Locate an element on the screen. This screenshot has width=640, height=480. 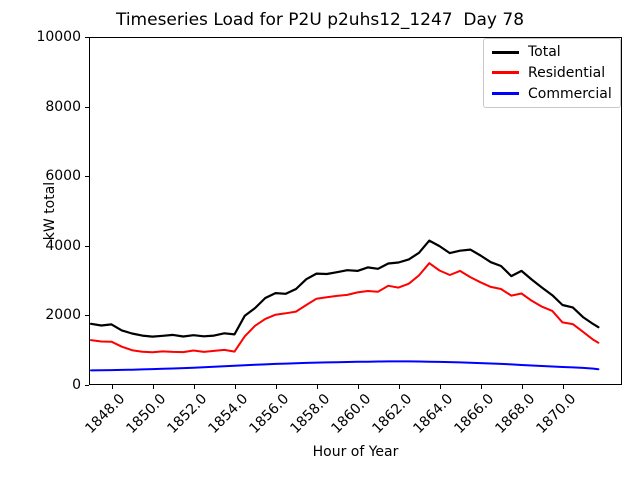
x-tick-label: 1858.0 is located at coordinates (309, 414).